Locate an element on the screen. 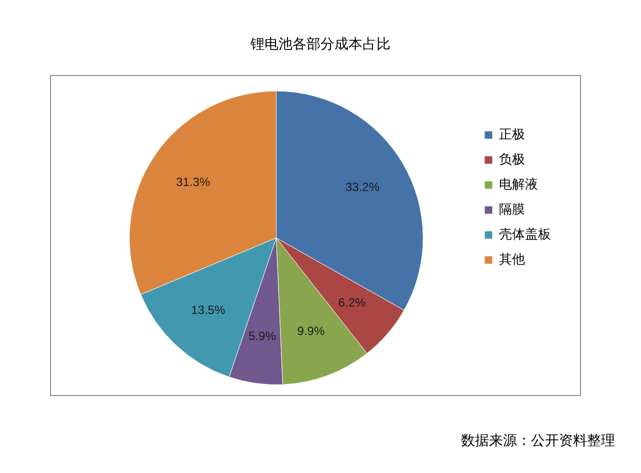  data-label: 13.5% is located at coordinates (208, 310).